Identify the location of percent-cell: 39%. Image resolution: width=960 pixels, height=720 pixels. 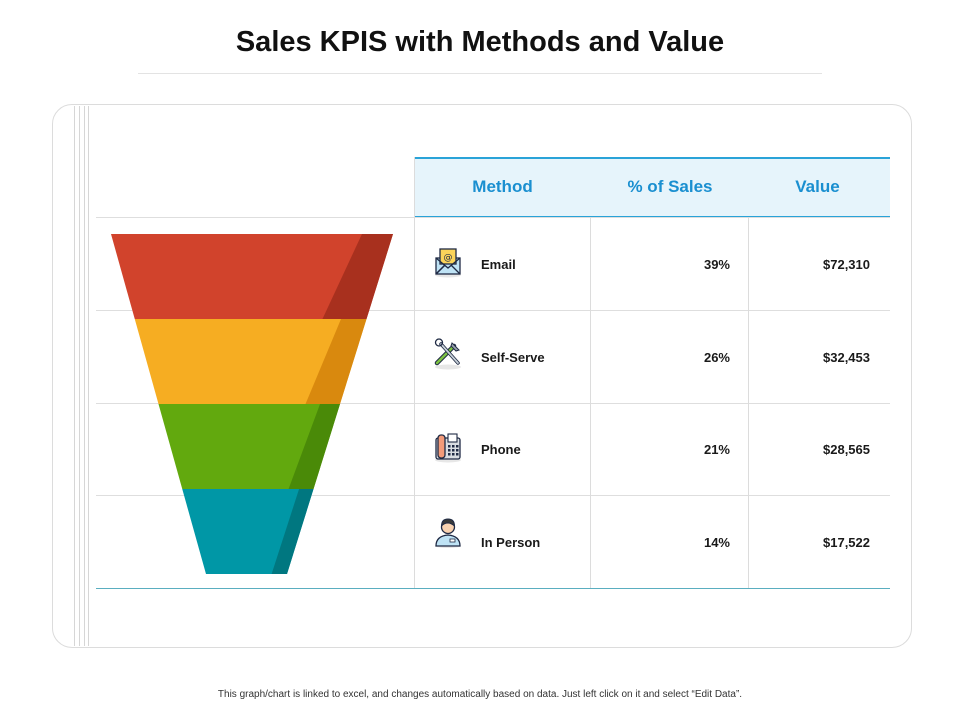
(716, 264).